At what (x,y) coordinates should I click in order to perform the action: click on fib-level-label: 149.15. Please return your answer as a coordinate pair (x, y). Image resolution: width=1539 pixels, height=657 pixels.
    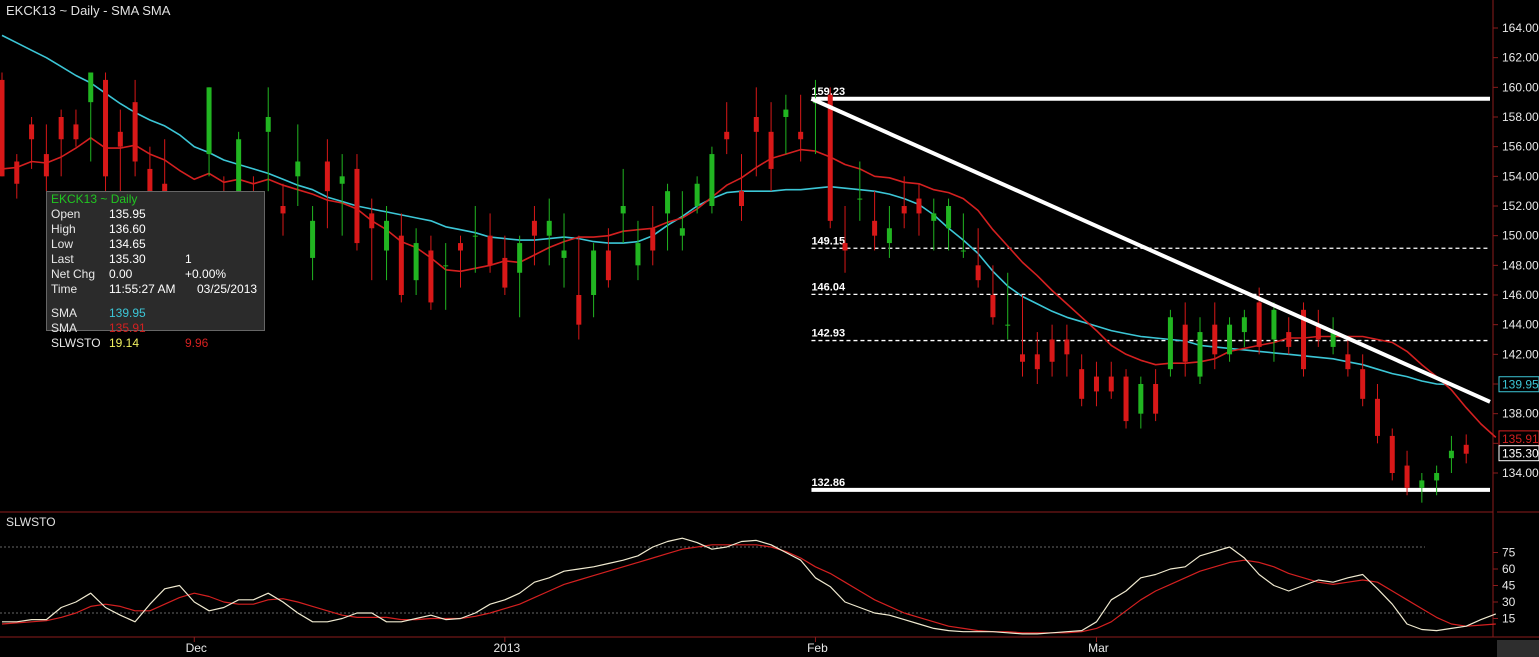
    Looking at the image, I should click on (828, 241).